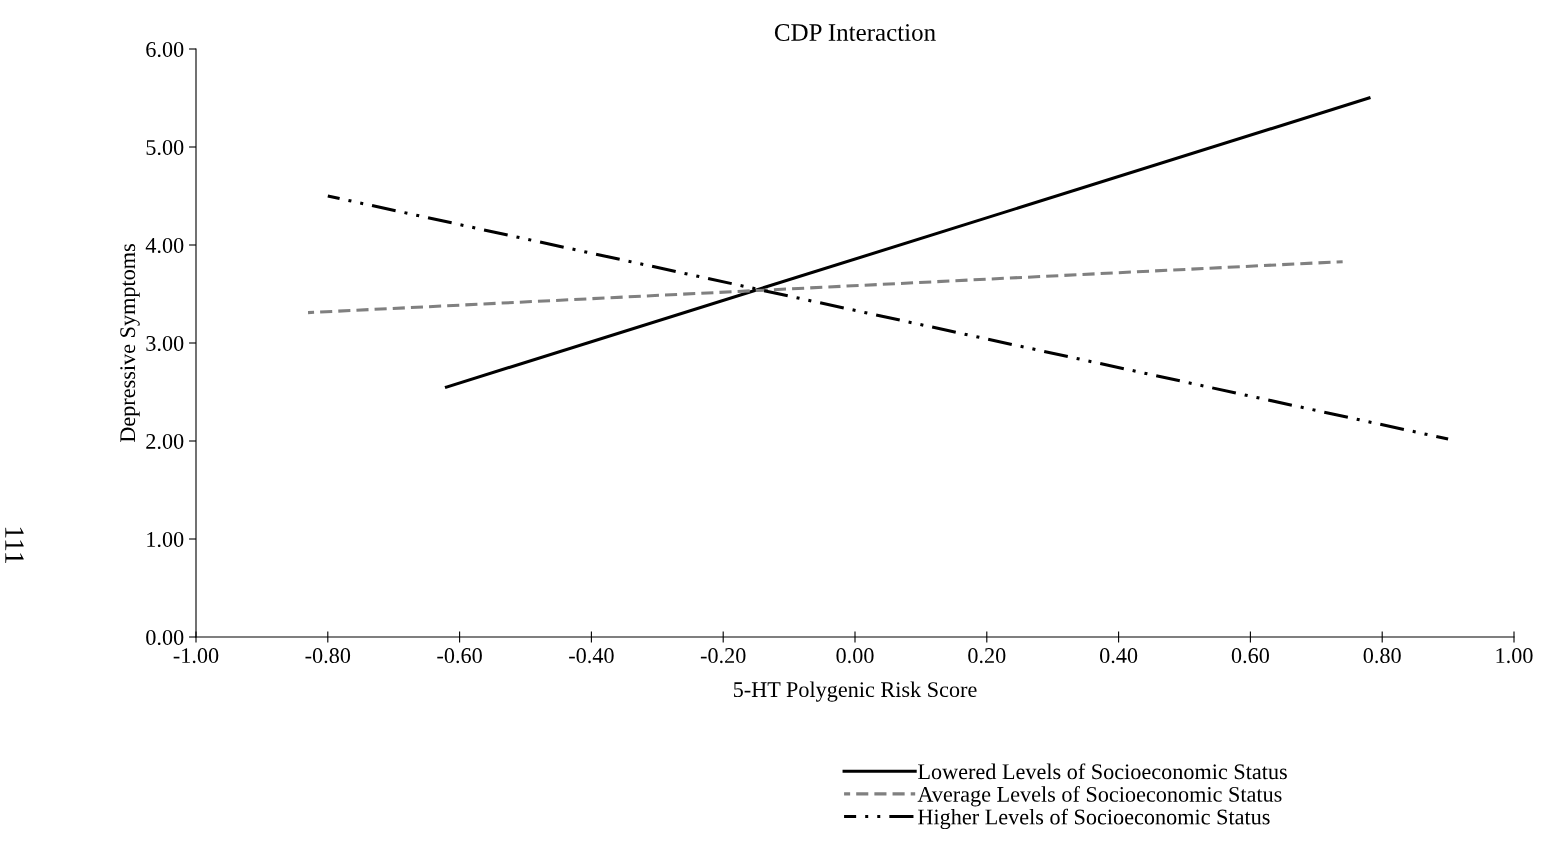  I want to click on x-tick-label: 0.40, so click(1119, 656).